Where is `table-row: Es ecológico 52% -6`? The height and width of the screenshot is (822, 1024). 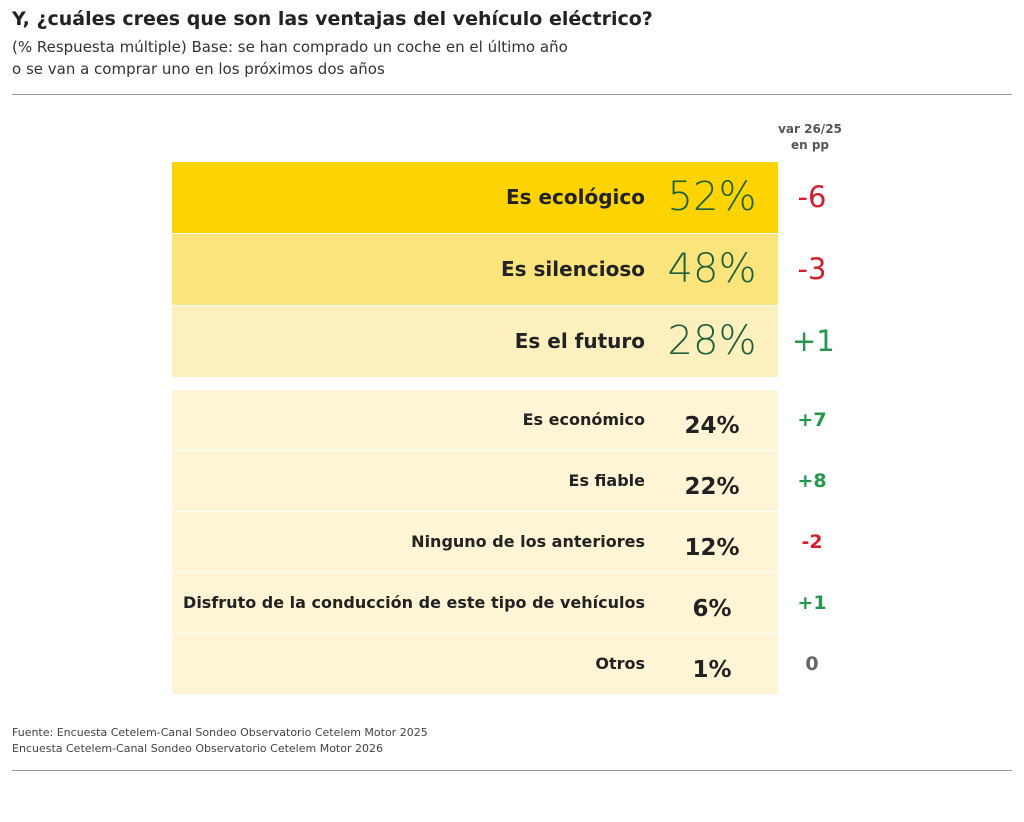 table-row: Es ecológico 52% -6 is located at coordinates (499, 197).